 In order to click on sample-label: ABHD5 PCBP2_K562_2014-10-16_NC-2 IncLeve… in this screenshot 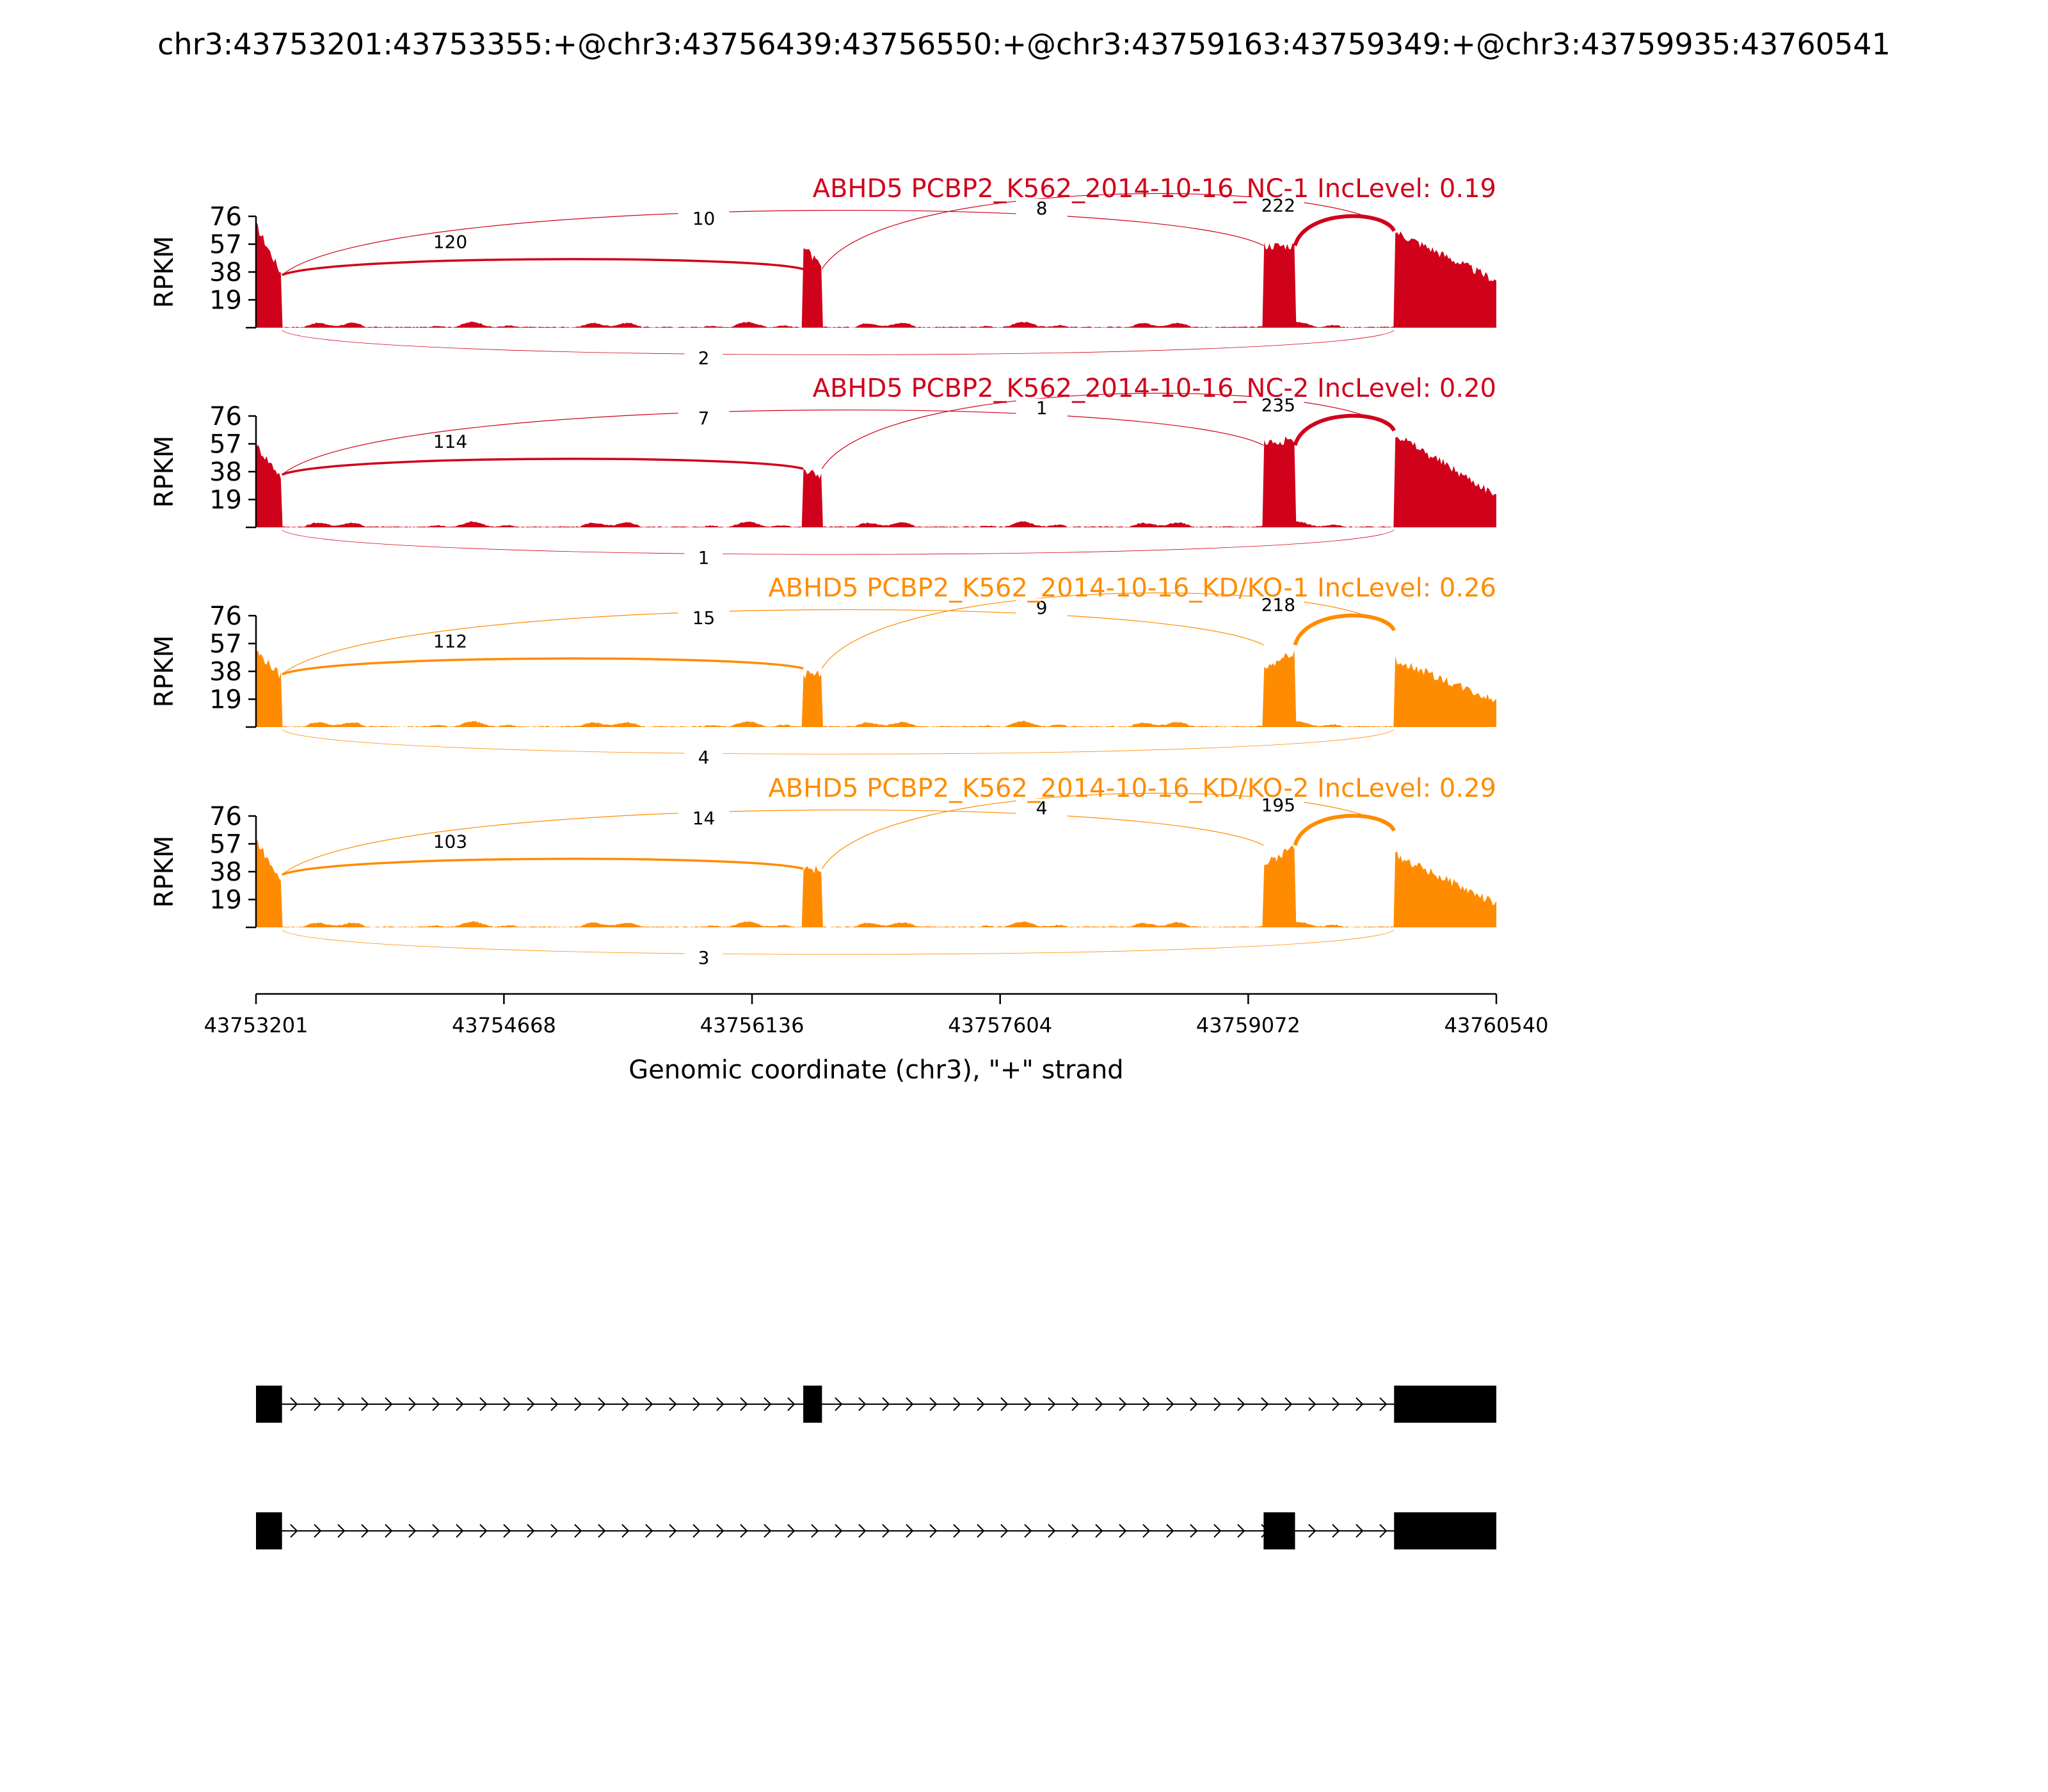, I will do `click(1154, 388)`.